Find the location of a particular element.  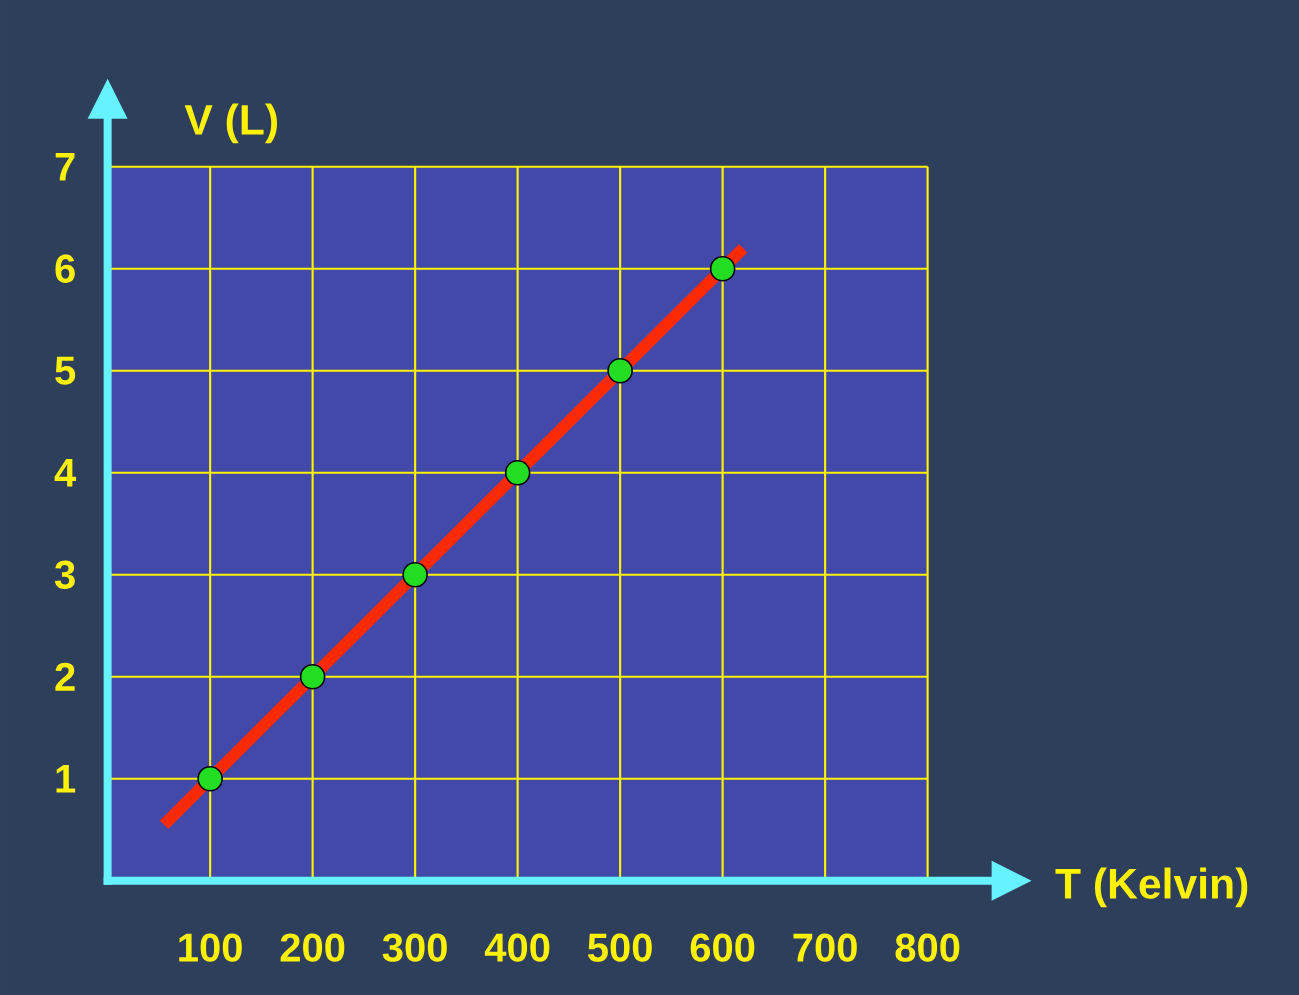

y-axis-title: V (L) is located at coordinates (230, 123).